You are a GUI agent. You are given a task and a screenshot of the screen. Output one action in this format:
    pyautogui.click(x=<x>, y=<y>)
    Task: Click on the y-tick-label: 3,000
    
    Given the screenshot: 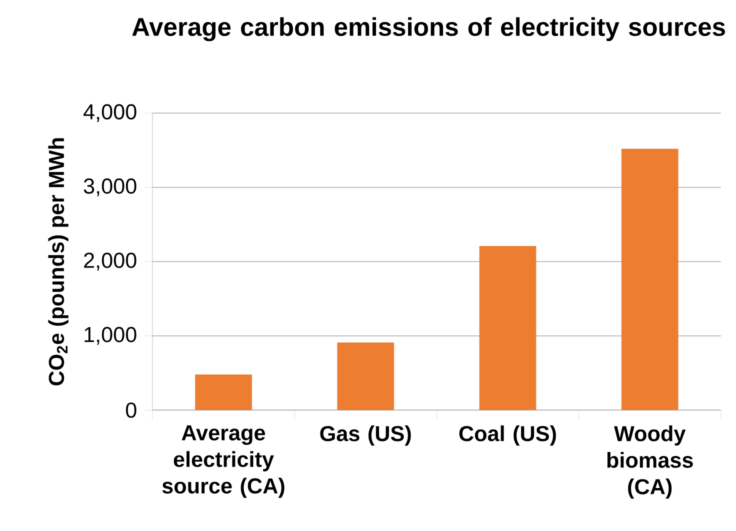 What is the action you would take?
    pyautogui.click(x=110, y=187)
    